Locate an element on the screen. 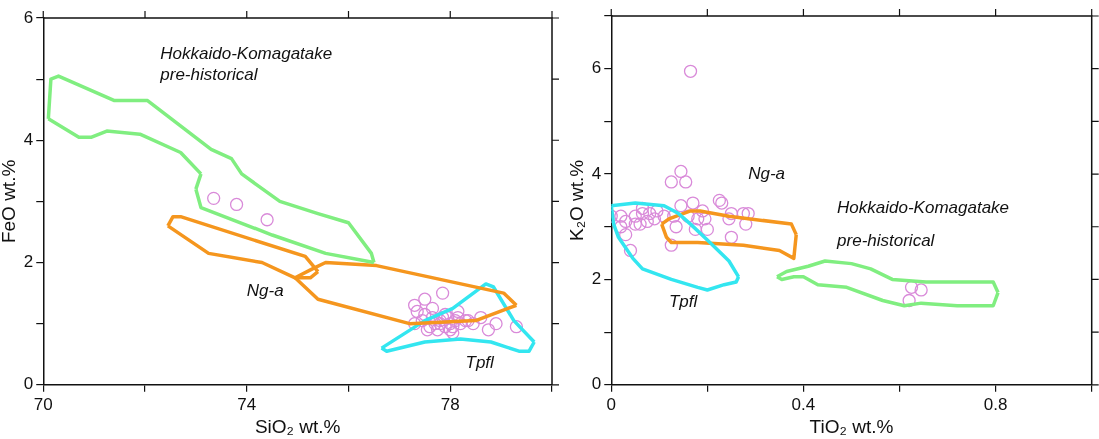 This screenshot has width=1099, height=439. y-axis-title: FeO wt.% is located at coordinates (9, 201).